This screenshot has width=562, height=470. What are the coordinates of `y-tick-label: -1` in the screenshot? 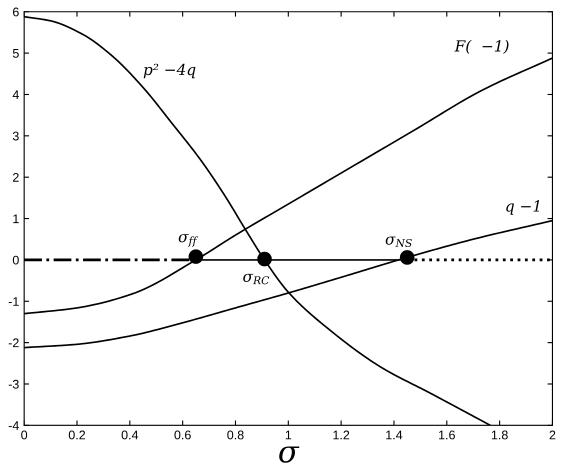 It's located at (13, 301).